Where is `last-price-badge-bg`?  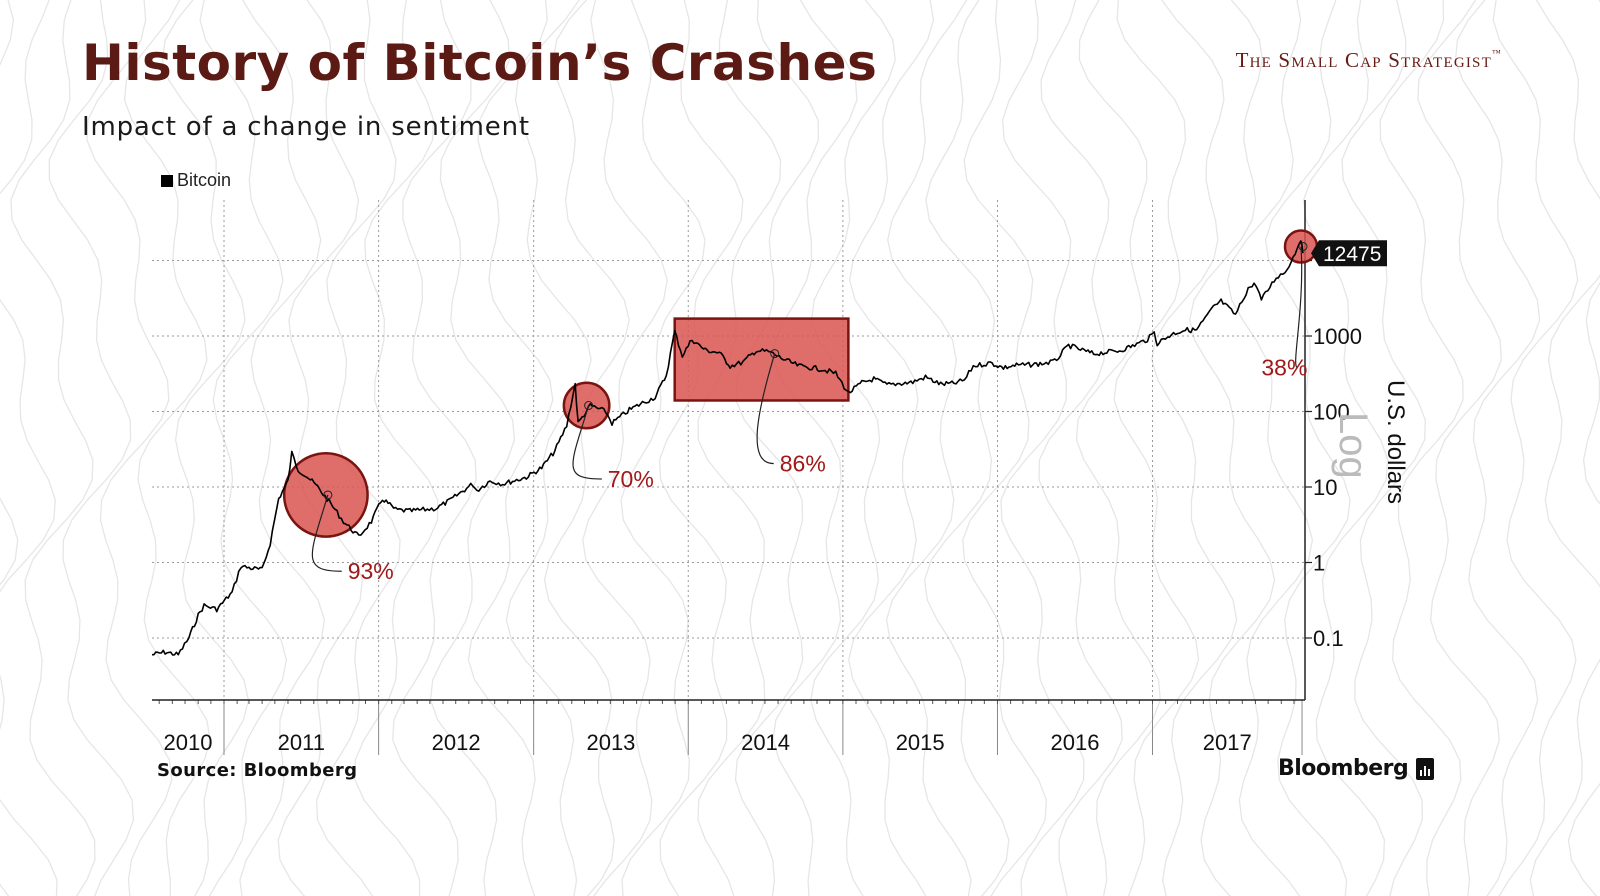
last-price-badge-bg is located at coordinates (1349, 253).